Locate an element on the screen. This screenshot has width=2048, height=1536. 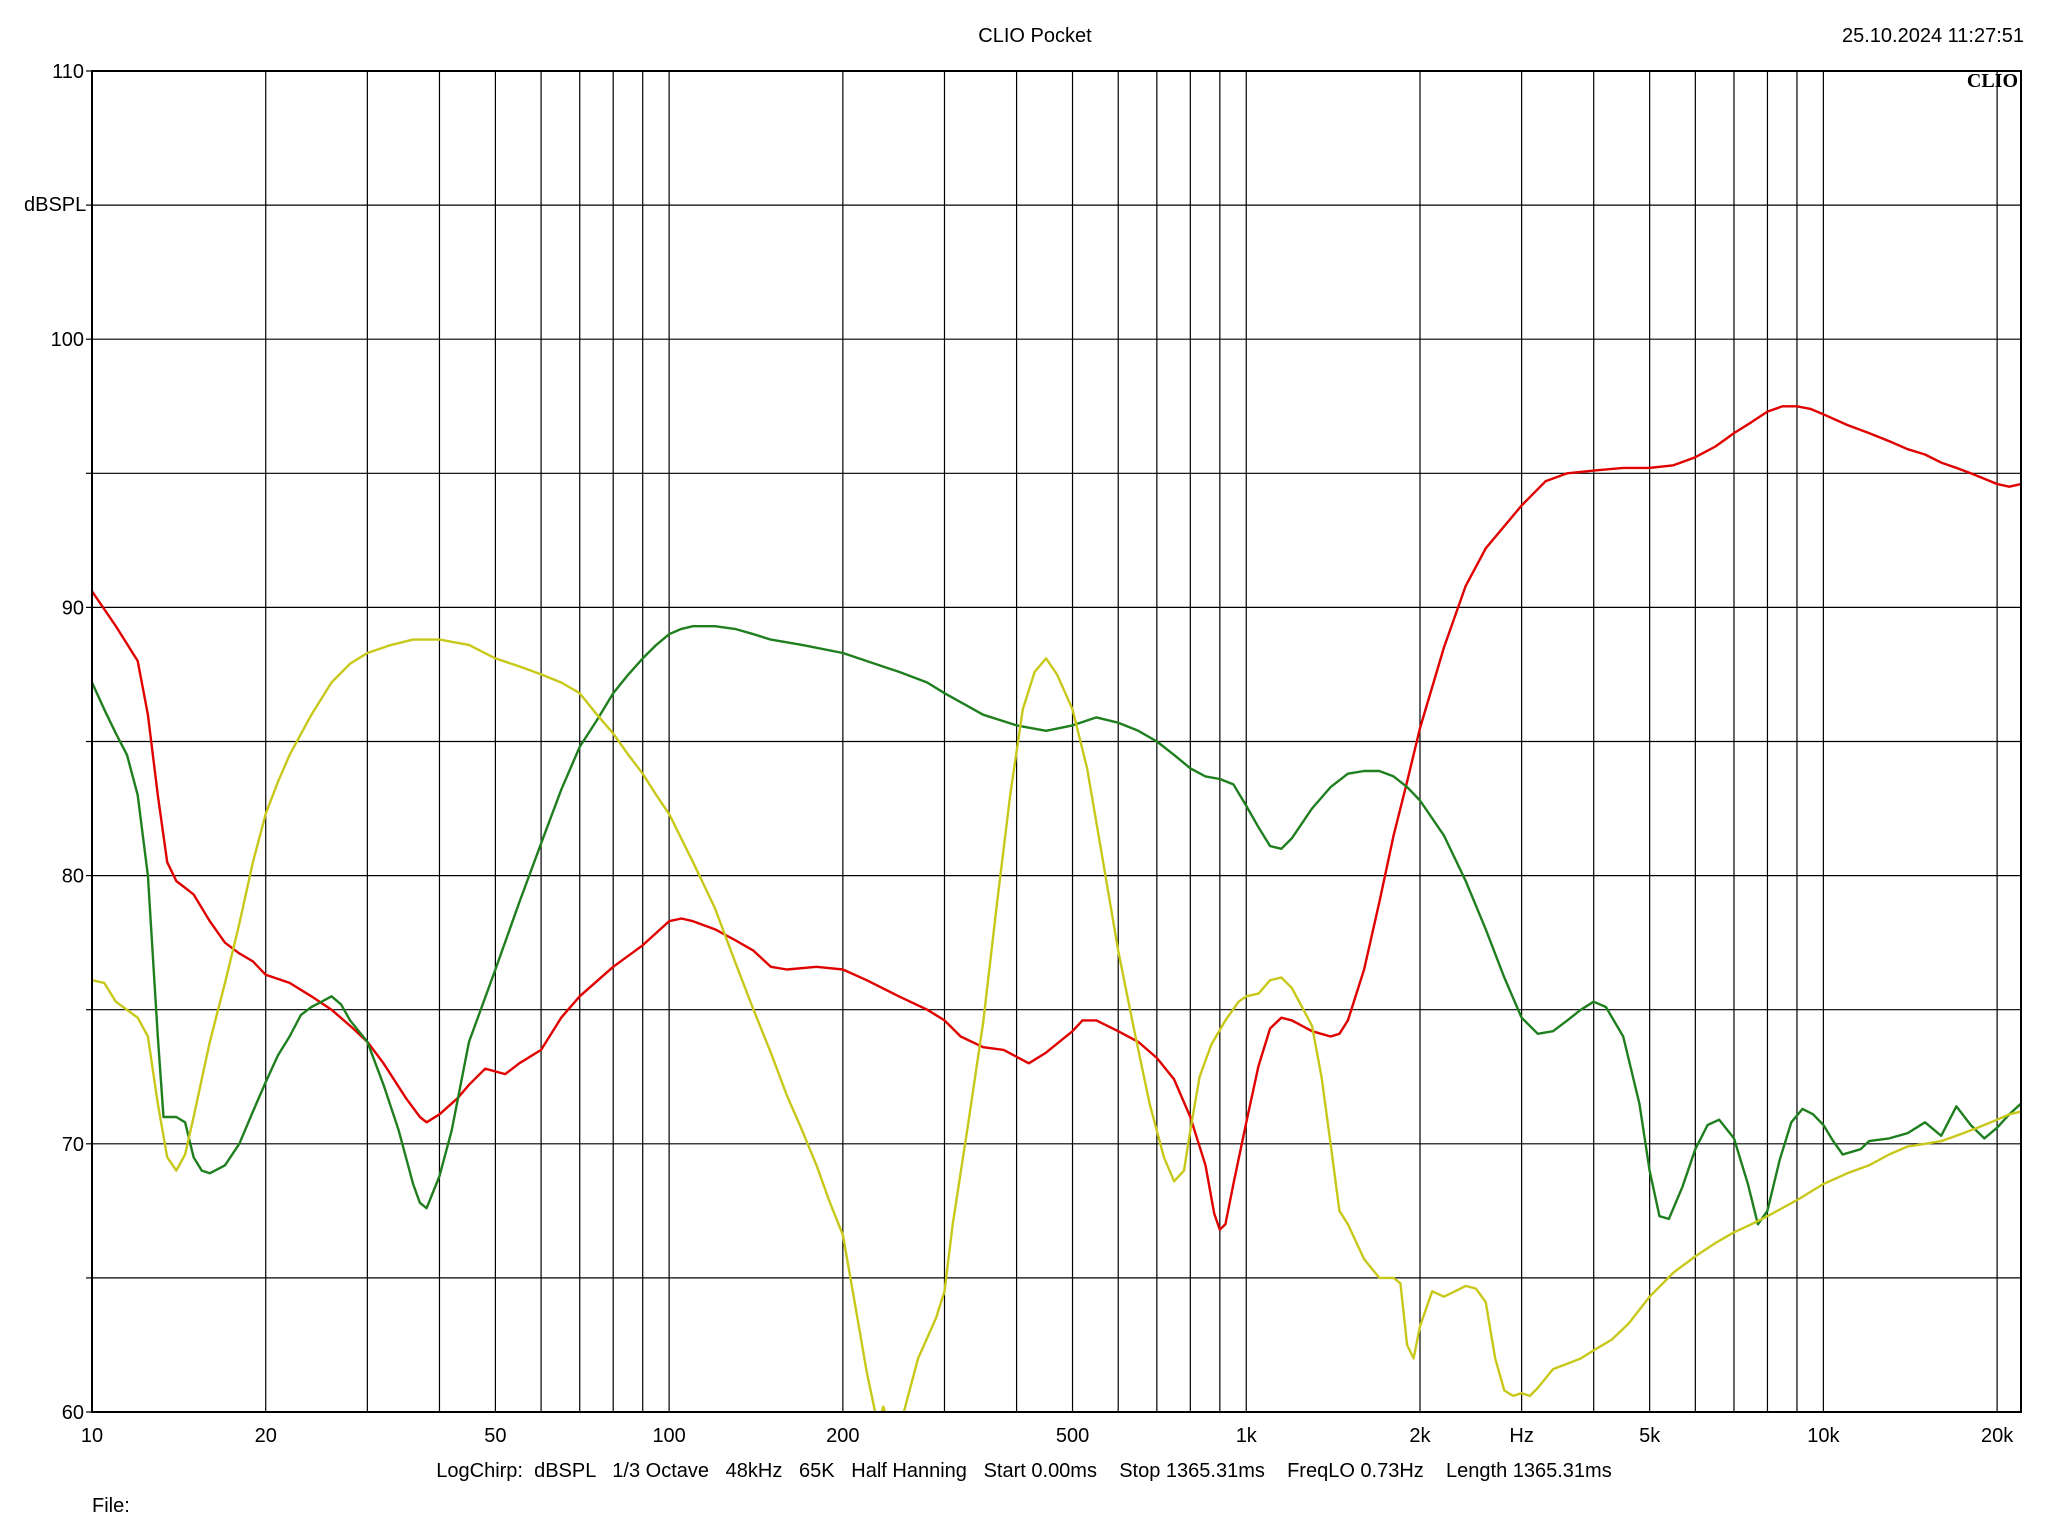
y-tick-label-0: 60 is located at coordinates (73, 1413).